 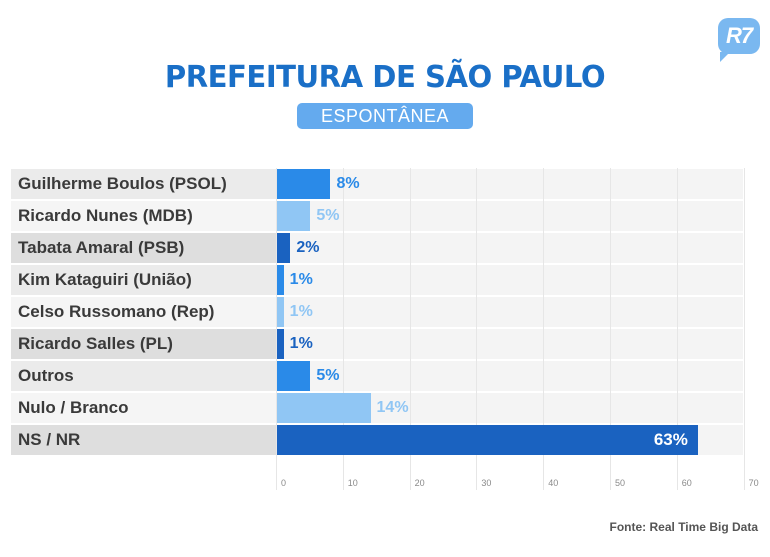 I want to click on category-label: Ricardo Nunes (MDB), so click(x=143, y=216).